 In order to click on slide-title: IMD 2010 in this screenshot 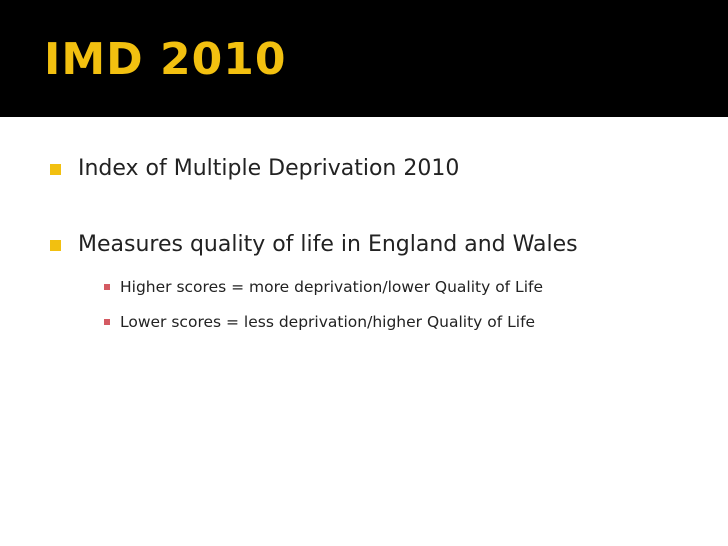, I will do `click(165, 59)`.